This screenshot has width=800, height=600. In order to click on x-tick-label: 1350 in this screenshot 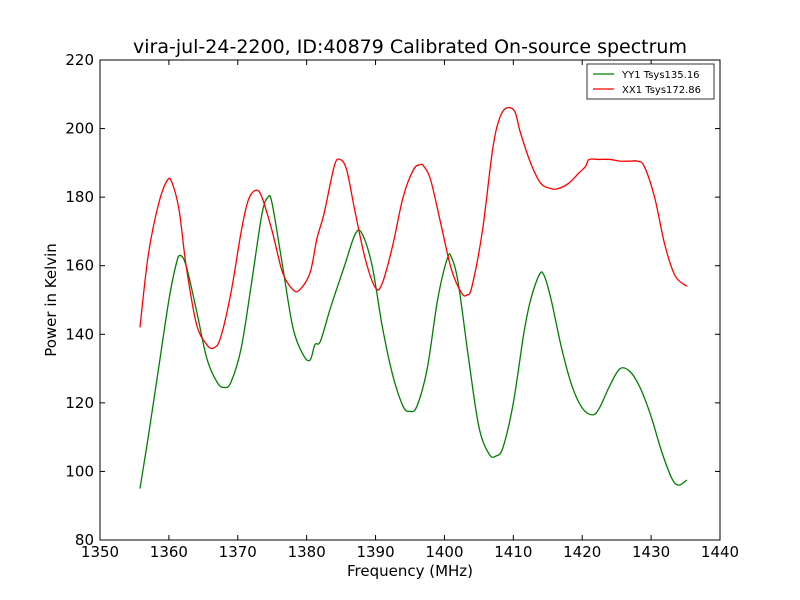, I will do `click(100, 552)`.